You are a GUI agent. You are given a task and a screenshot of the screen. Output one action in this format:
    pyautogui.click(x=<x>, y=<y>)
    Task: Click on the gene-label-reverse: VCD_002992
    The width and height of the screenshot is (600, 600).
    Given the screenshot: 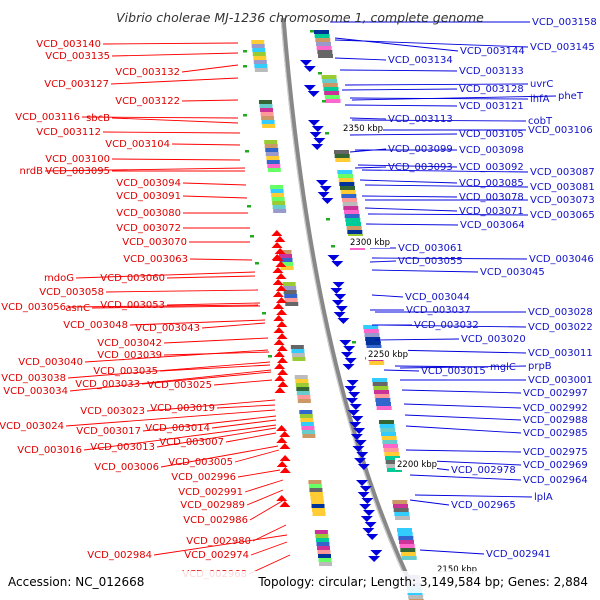 What is the action you would take?
    pyautogui.click(x=555, y=408)
    